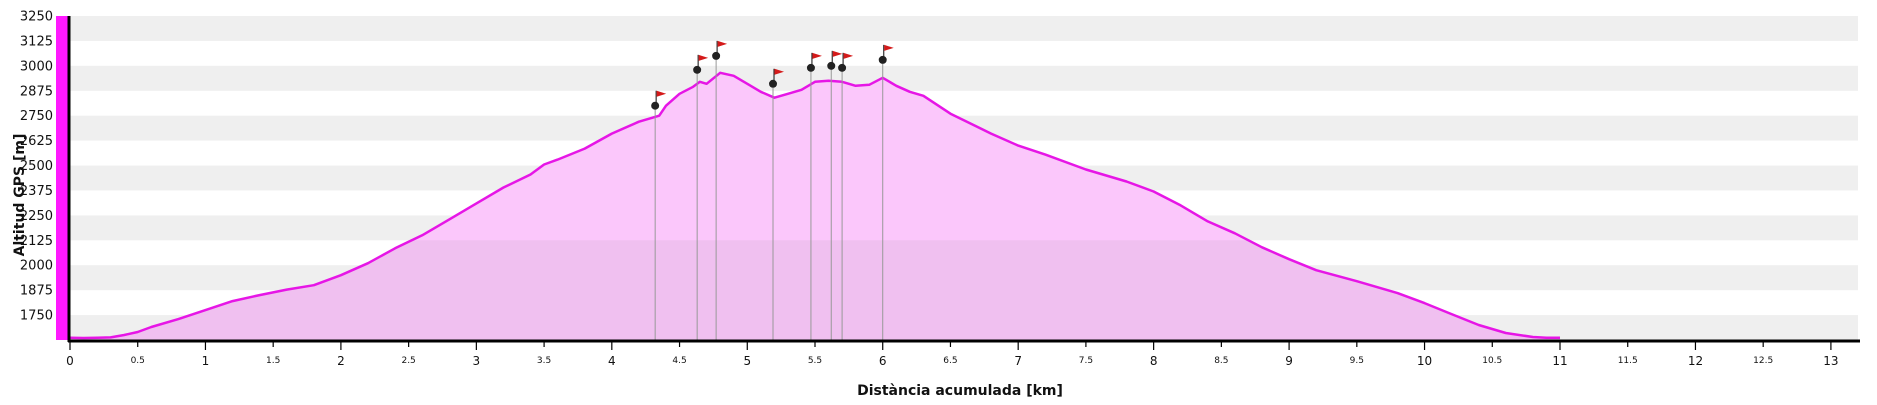 The image size is (1877, 405). Describe the element at coordinates (612, 361) in the screenshot. I see `x-tick-label: 4` at that location.